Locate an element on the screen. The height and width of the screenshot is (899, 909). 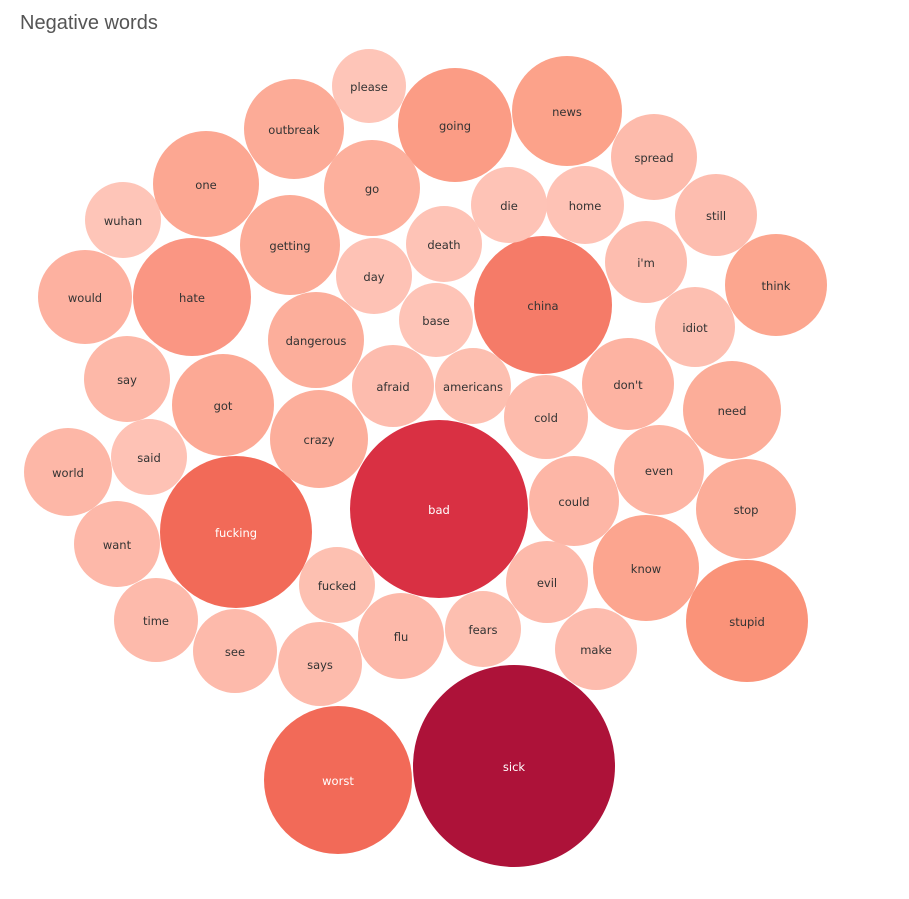
bubble-outbreak: outbreak is located at coordinates (294, 129).